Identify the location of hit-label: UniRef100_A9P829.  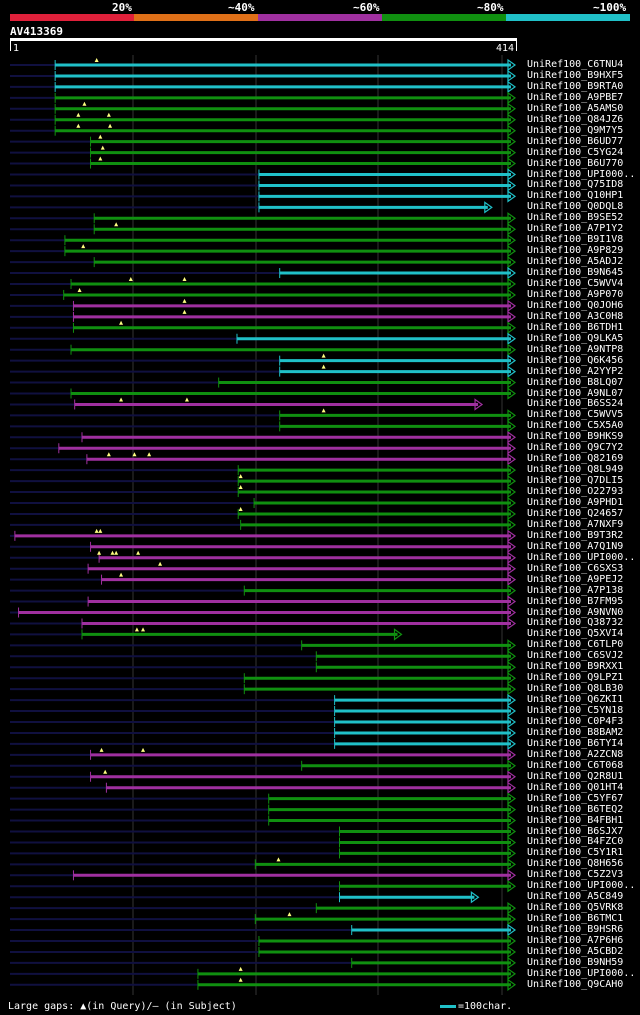
(575, 251).